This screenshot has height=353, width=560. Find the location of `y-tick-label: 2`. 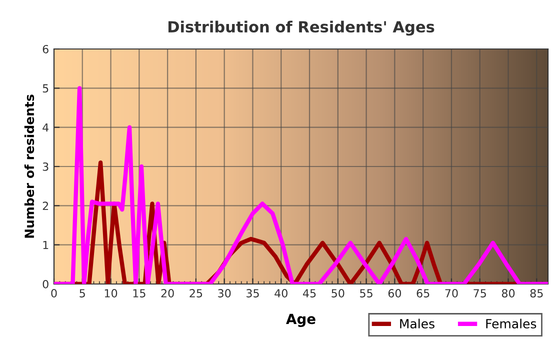

y-tick-label: 2 is located at coordinates (45, 206).